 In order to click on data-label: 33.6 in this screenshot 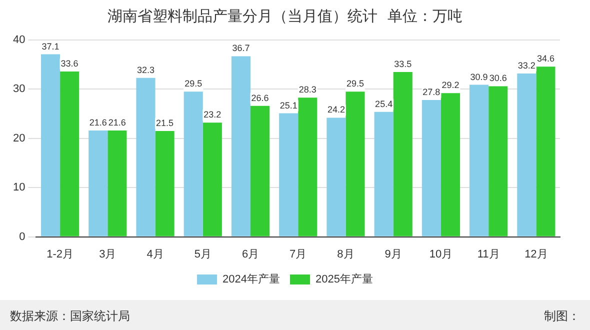, I will do `click(69, 63)`.